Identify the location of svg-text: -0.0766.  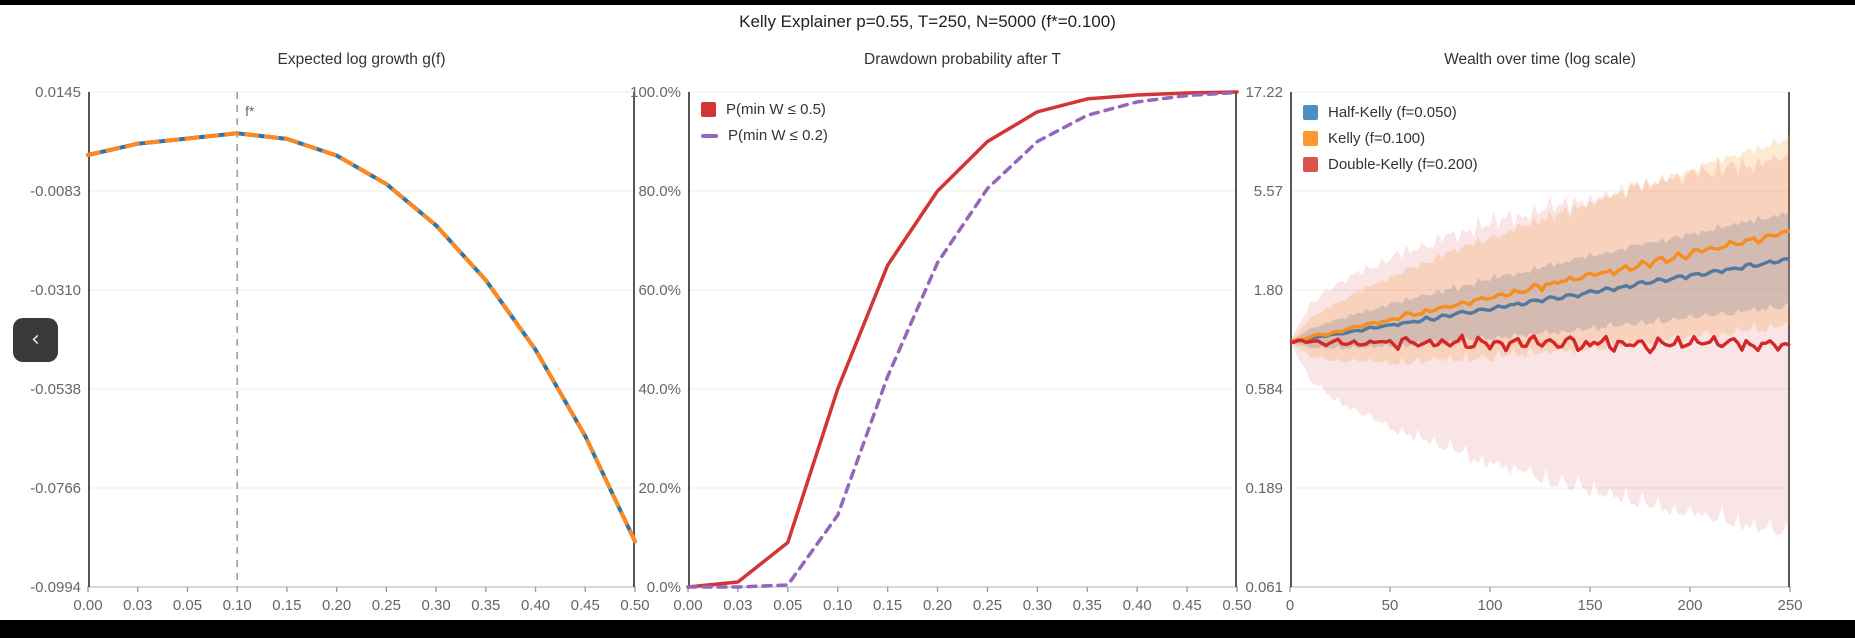
(55, 488).